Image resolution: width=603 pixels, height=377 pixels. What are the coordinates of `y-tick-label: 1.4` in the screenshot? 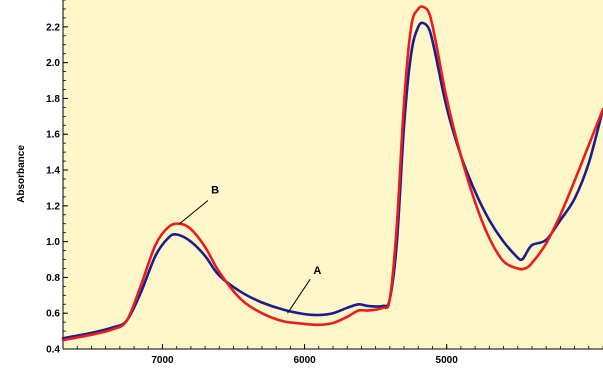 It's located at (53, 171).